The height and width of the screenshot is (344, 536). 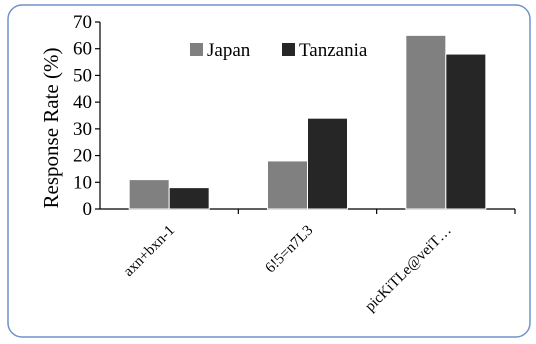 What do you see at coordinates (82, 49) in the screenshot?
I see `y-tick-label: 60` at bounding box center [82, 49].